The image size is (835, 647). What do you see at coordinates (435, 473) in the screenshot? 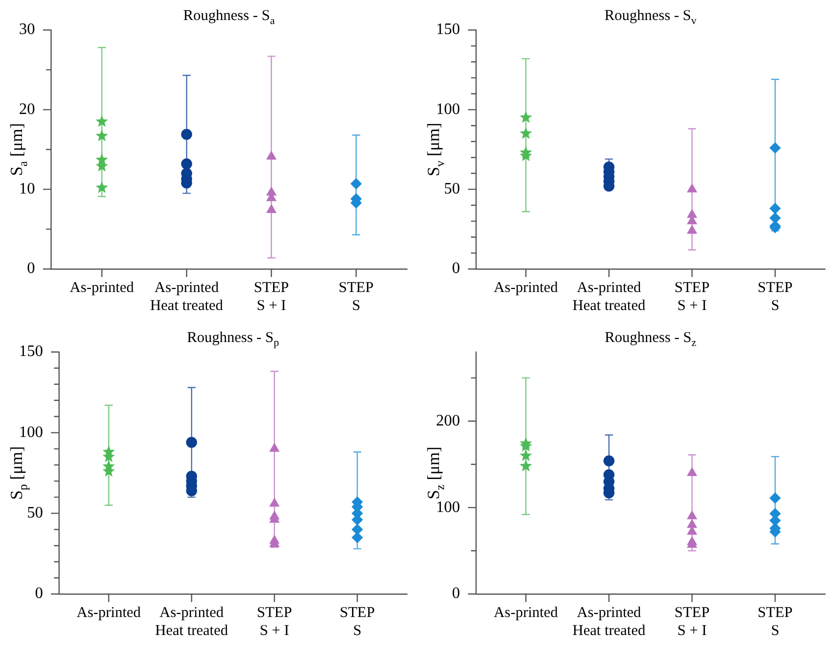
I see `y-axis-title: Sz [μm]` at bounding box center [435, 473].